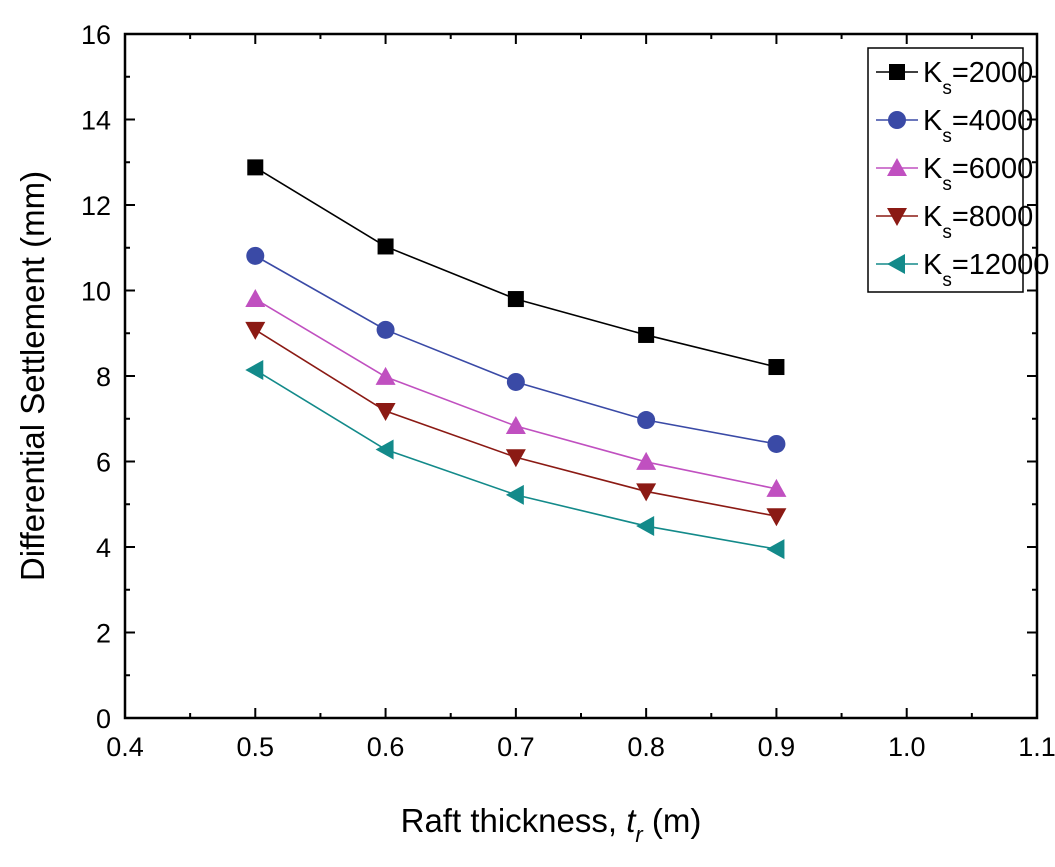 The image size is (1055, 867). I want to click on legend-label: Ks=6000, so click(978, 174).